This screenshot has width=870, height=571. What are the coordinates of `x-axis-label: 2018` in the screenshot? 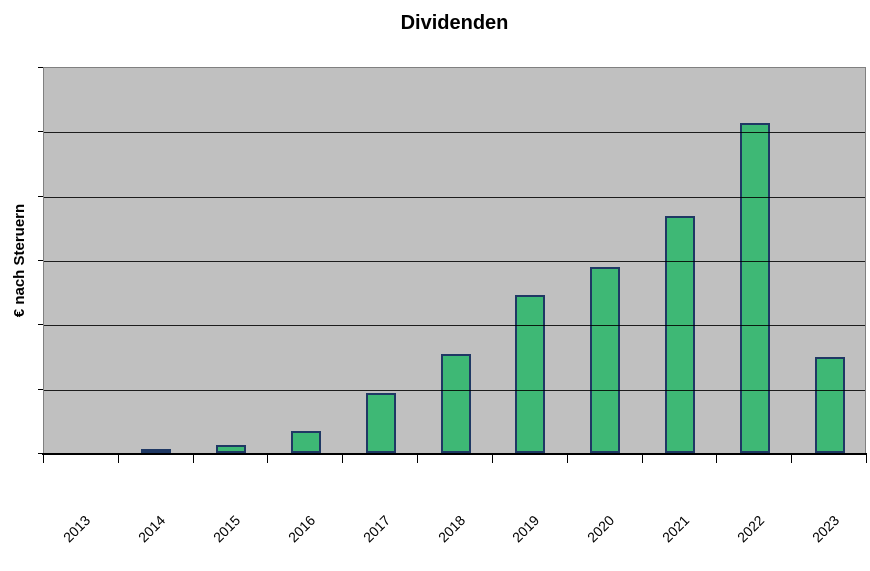 It's located at (451, 529).